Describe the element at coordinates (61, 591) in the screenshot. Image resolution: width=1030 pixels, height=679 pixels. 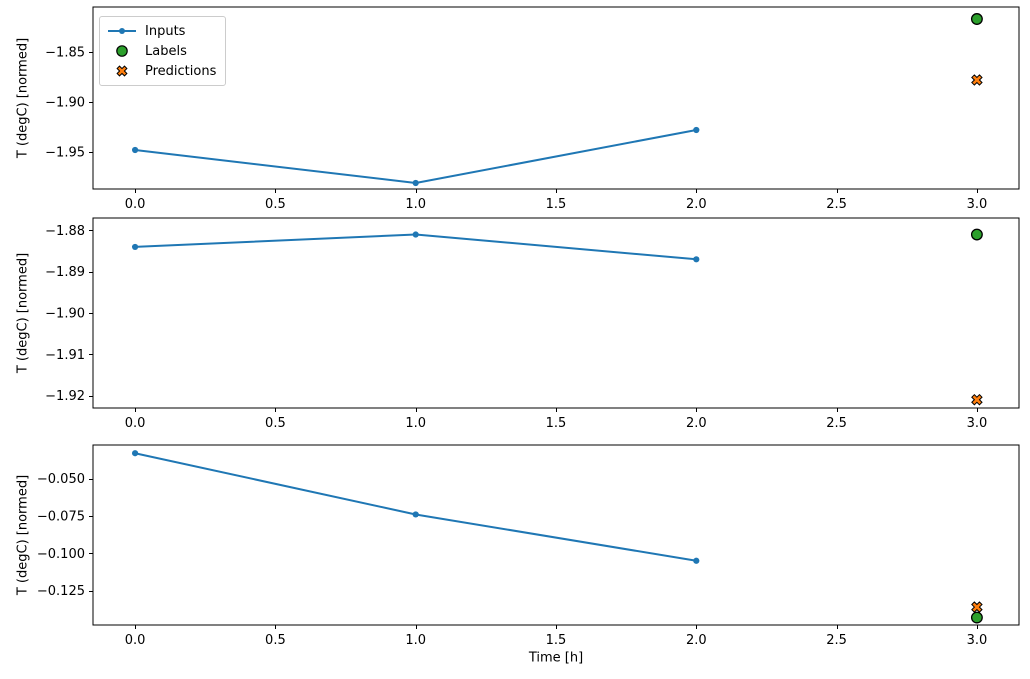
I see `y-tick-label: −0.125` at that location.